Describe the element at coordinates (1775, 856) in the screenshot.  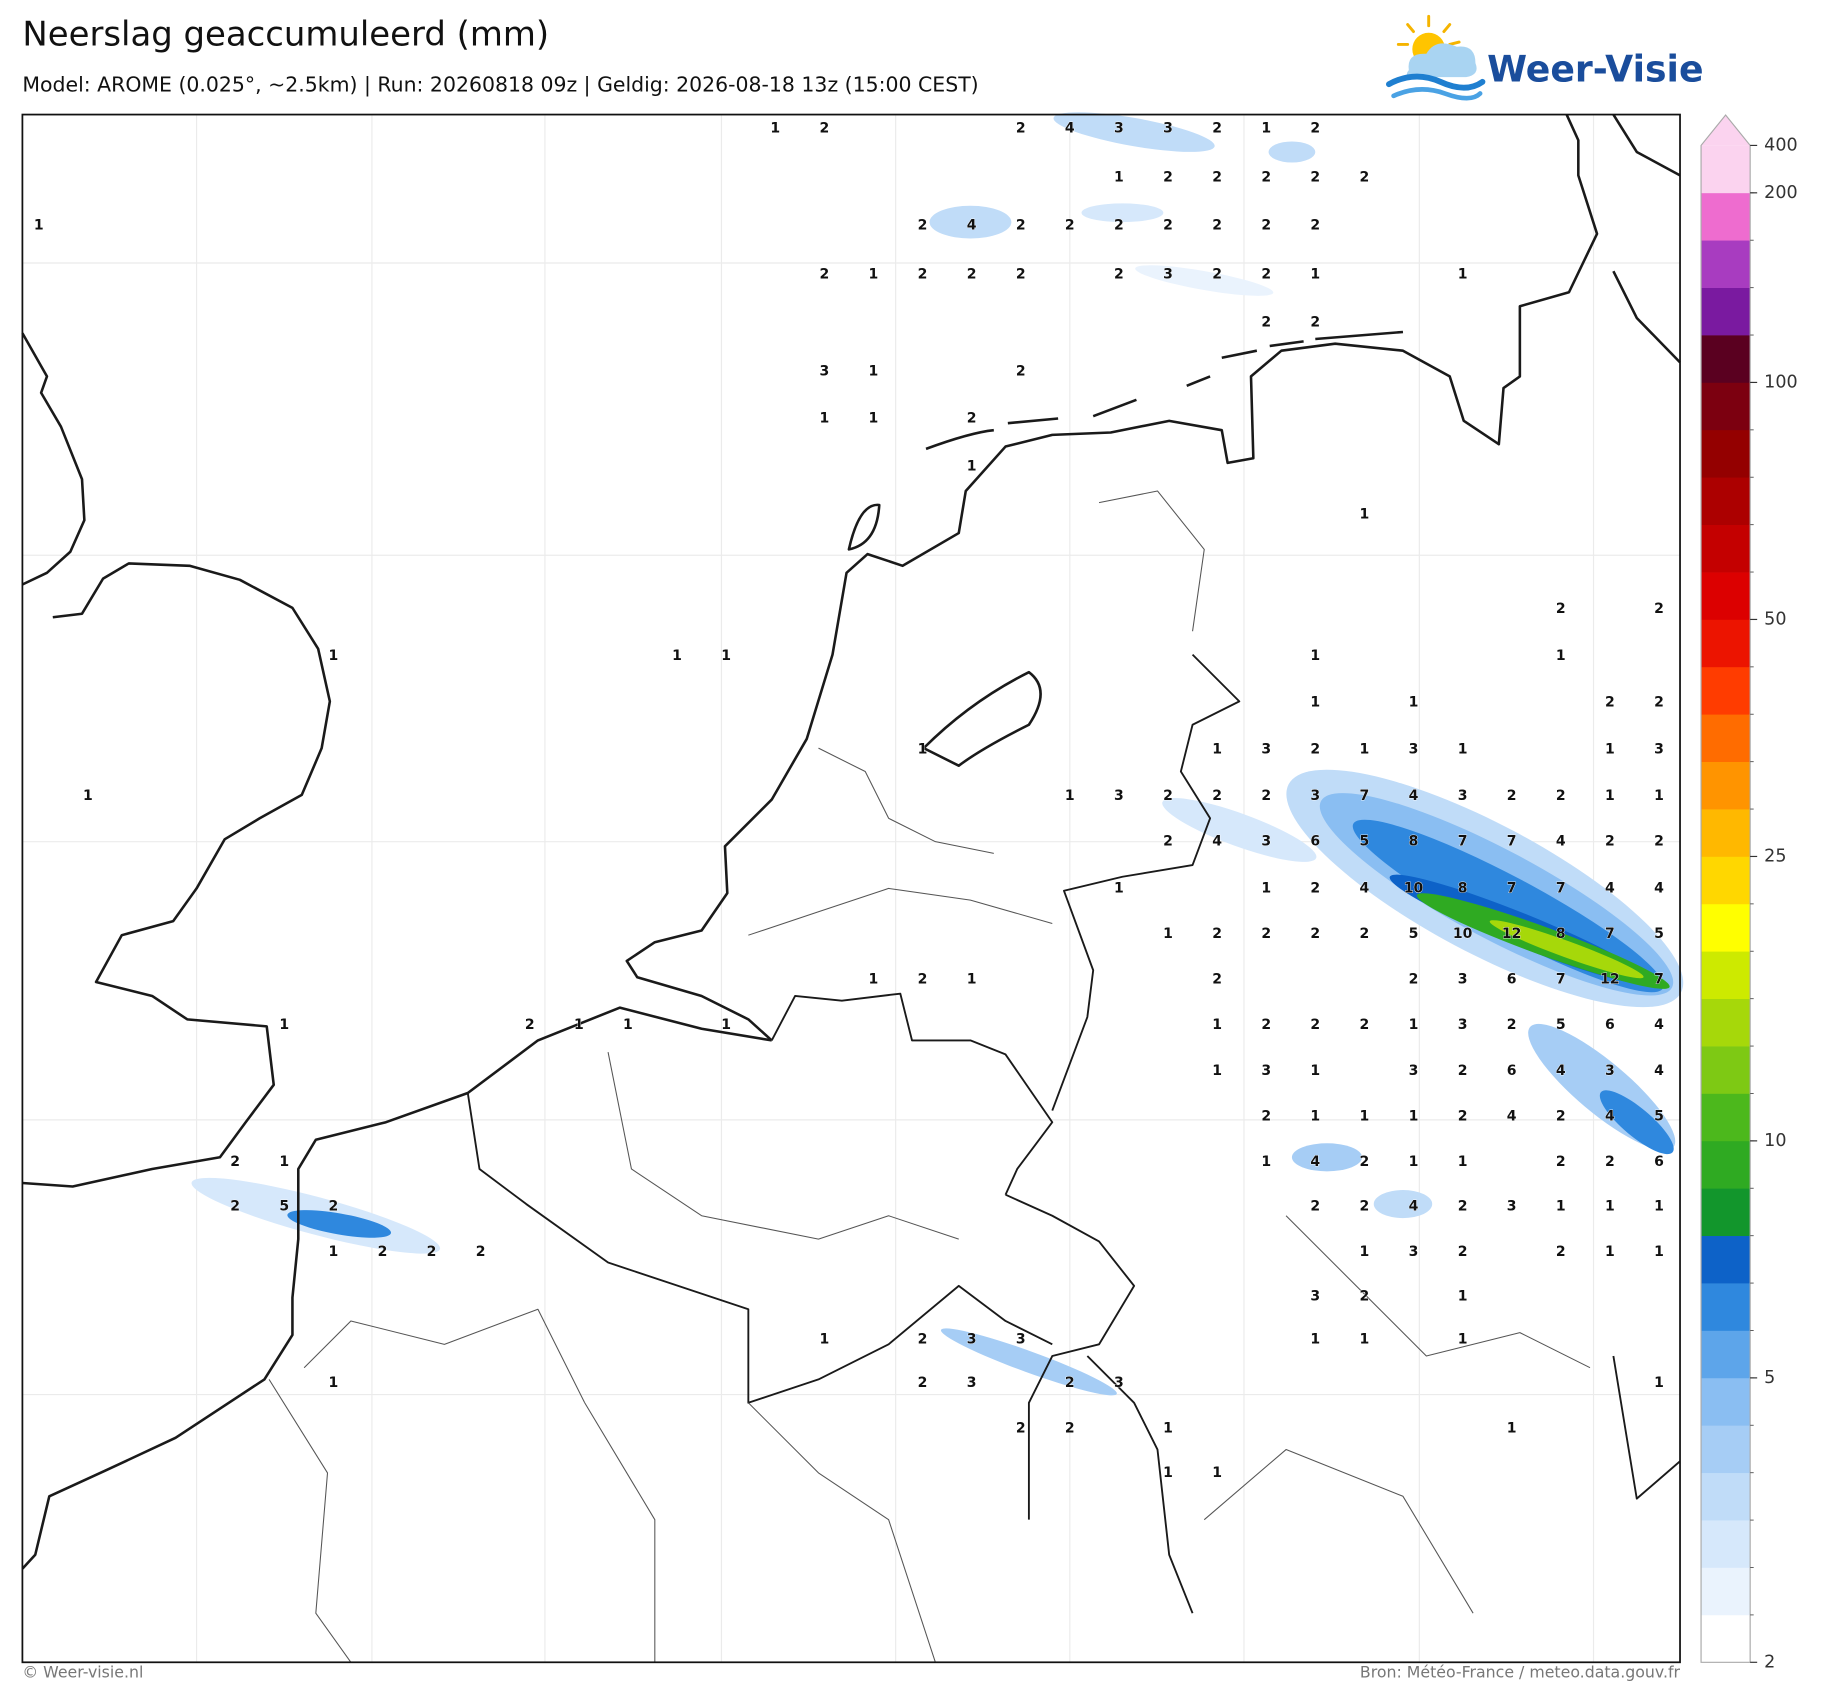
I see `colorbar-tick-label: 25` at that location.